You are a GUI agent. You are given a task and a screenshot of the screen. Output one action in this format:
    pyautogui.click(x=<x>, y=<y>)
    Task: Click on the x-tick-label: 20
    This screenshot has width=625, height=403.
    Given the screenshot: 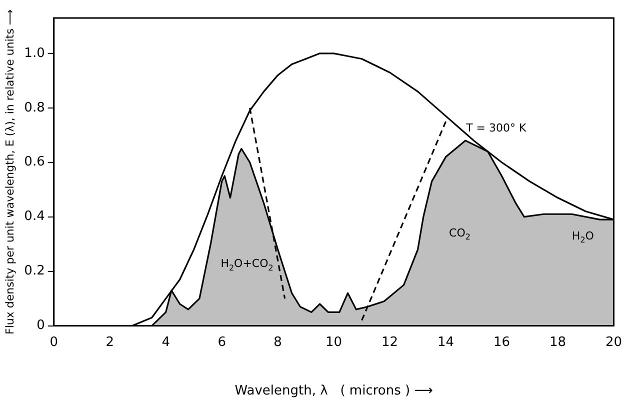 What is the action you would take?
    pyautogui.click(x=613, y=342)
    